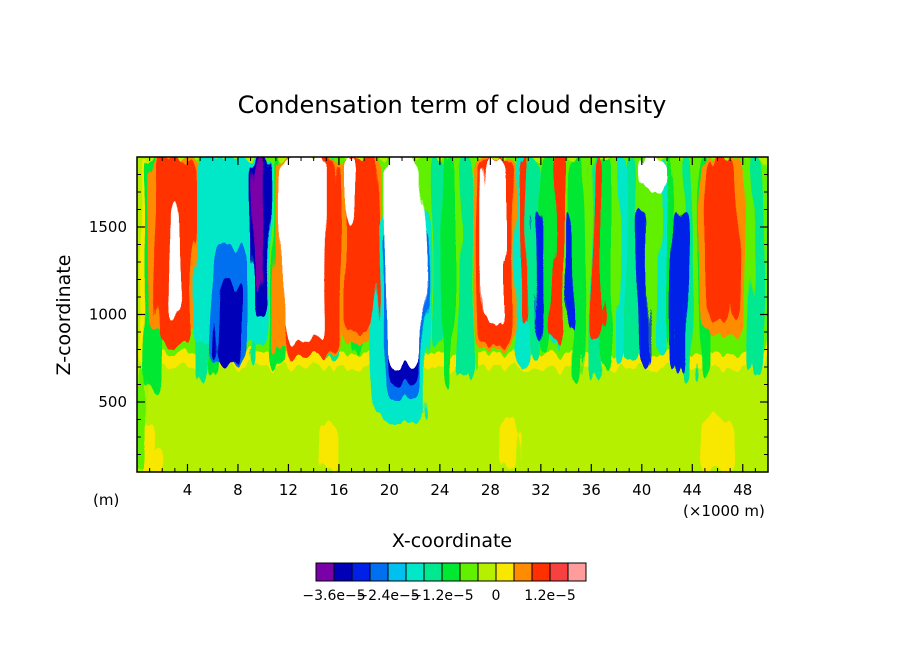 Image resolution: width=904 pixels, height=654 pixels. I want to click on region-blue-dark, so click(228, 323).